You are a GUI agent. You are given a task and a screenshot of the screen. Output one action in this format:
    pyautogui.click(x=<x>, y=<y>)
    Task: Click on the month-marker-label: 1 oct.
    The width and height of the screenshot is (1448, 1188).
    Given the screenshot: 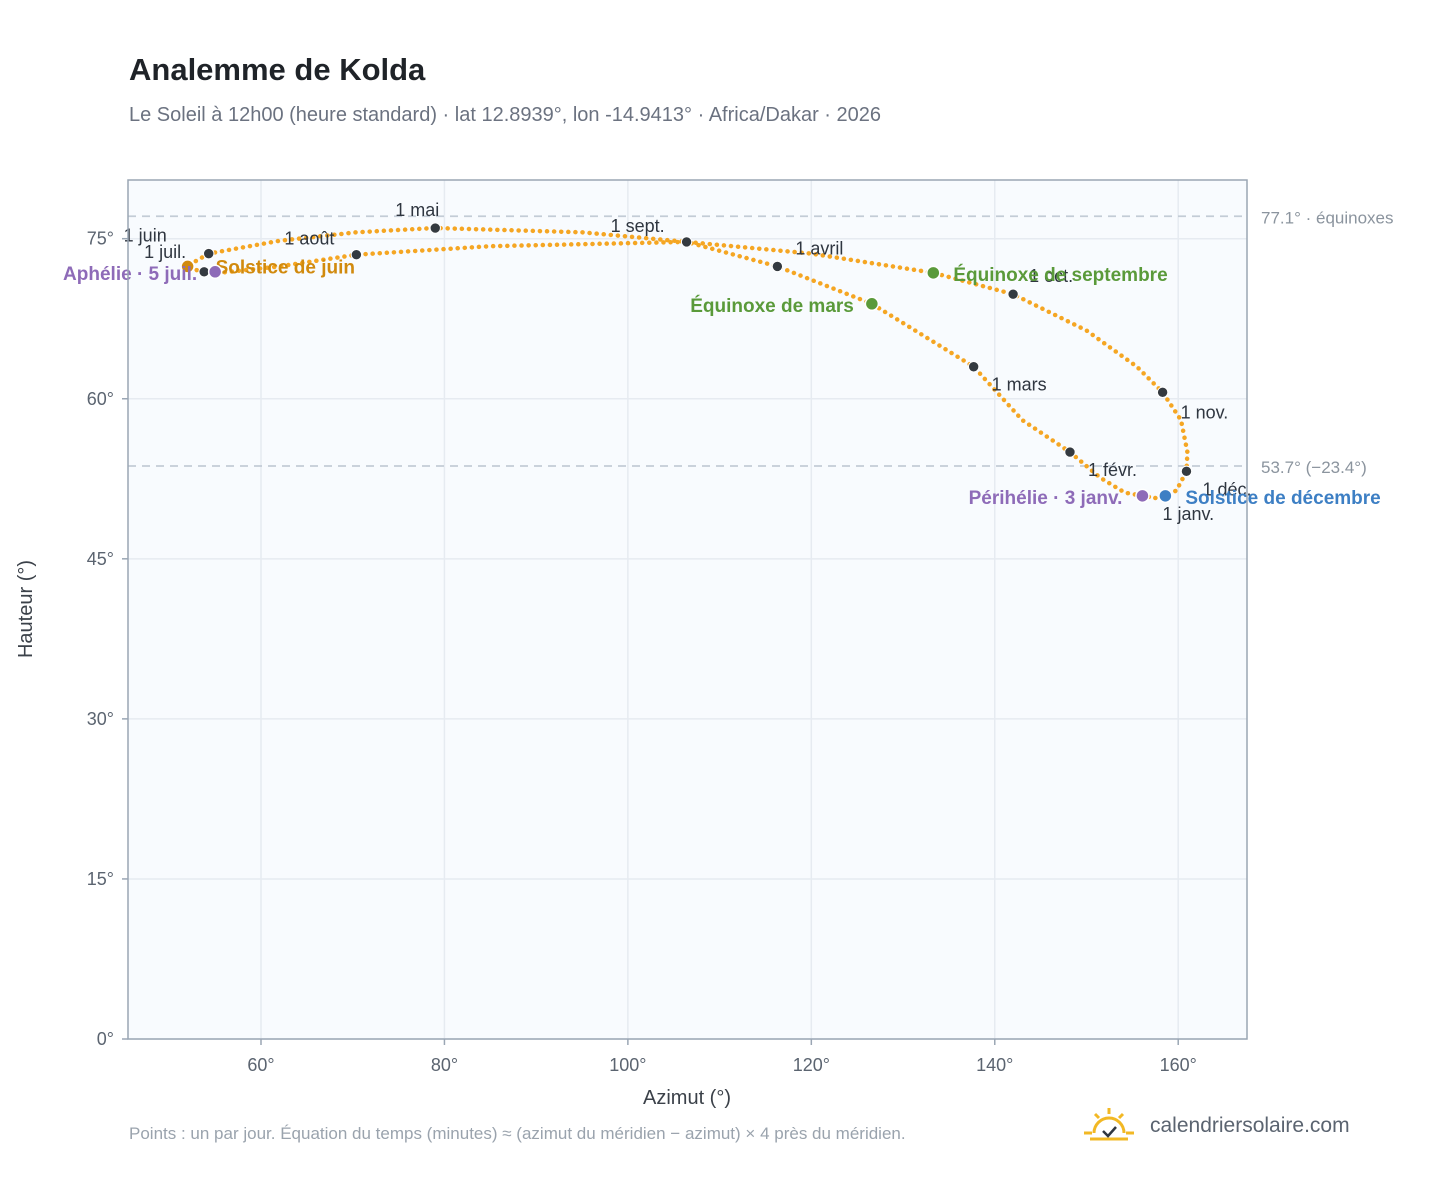 What is the action you would take?
    pyautogui.click(x=1051, y=276)
    